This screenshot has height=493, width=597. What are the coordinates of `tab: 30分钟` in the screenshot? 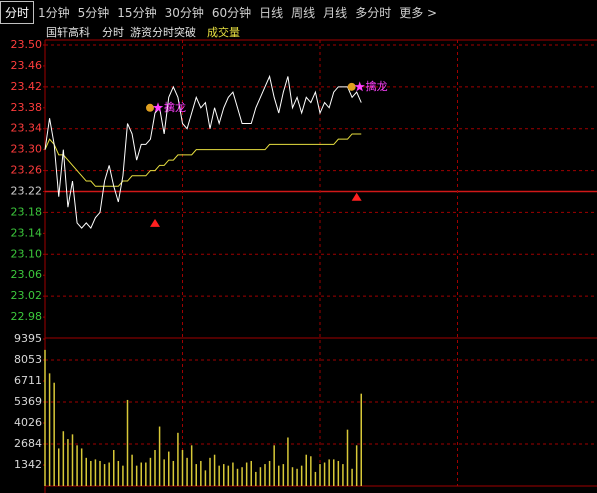 It's located at (184, 12).